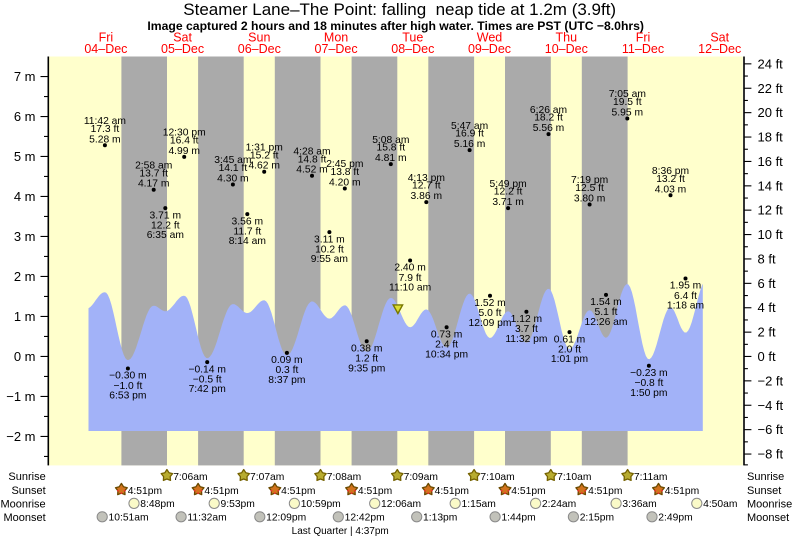 The image size is (793, 544). I want to click on svg-text: 0.73 m, so click(446, 335).